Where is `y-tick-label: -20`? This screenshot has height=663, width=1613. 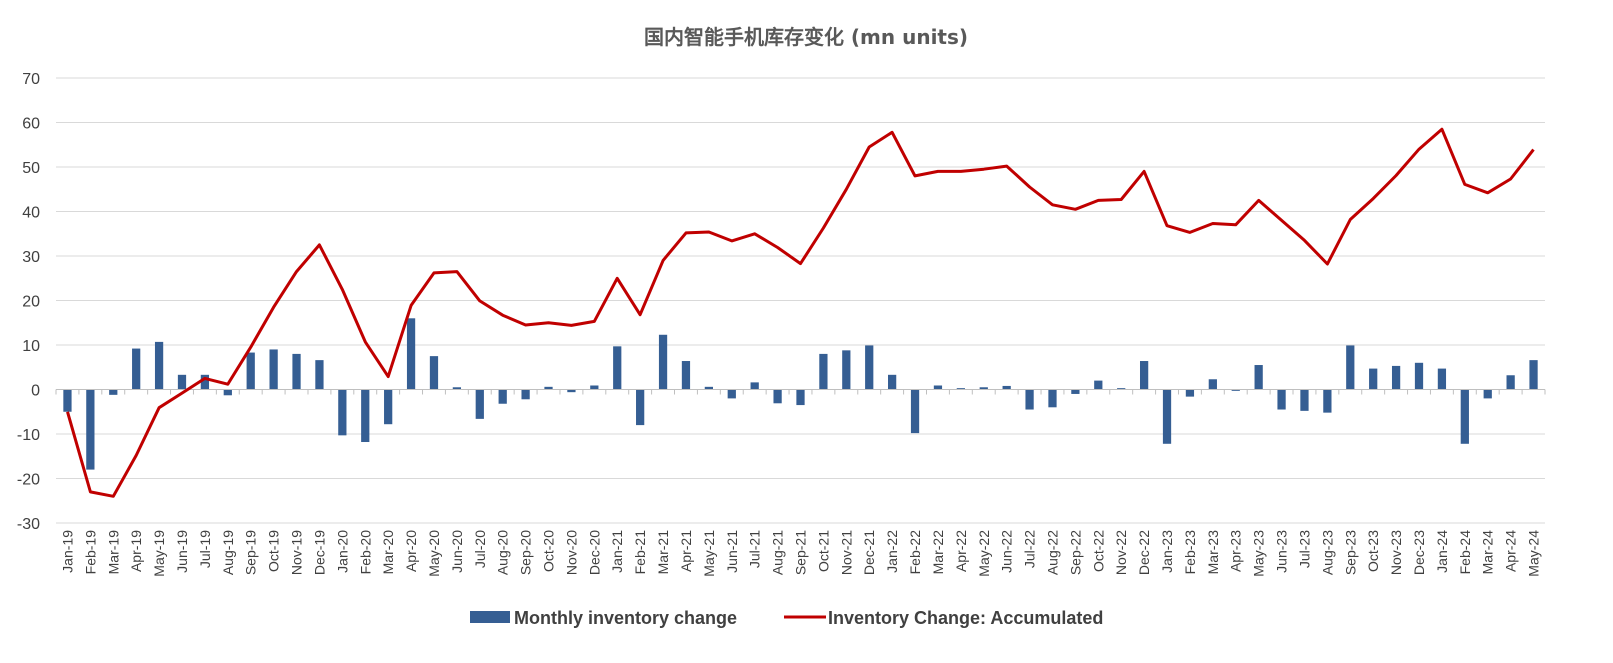
y-tick-label: -20 is located at coordinates (28, 480).